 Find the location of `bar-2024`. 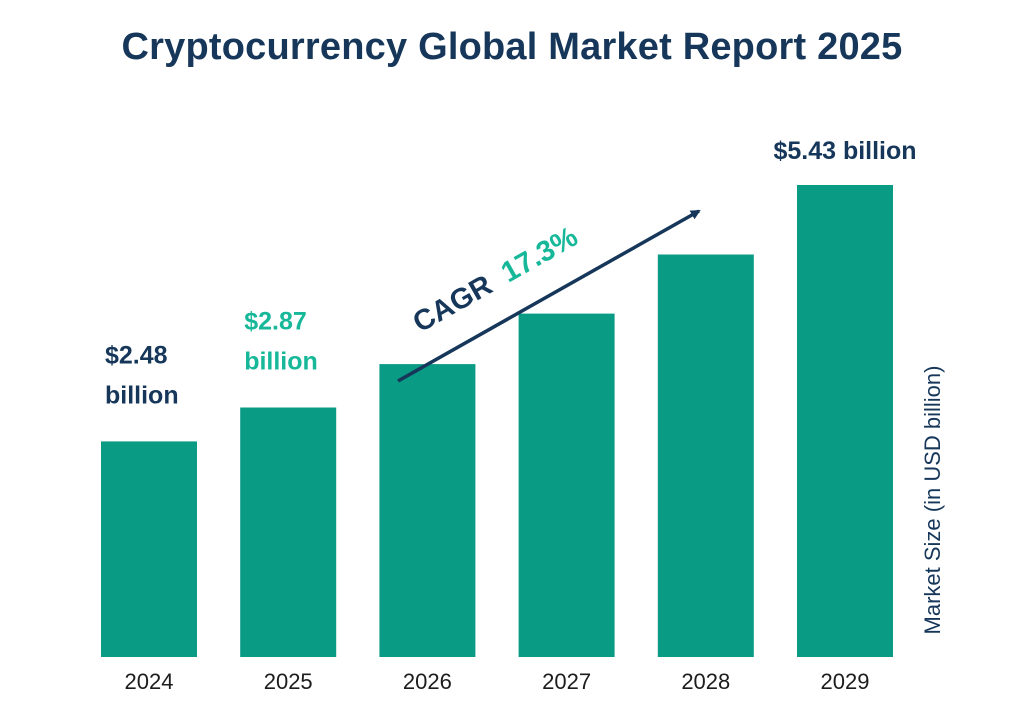

bar-2024 is located at coordinates (149, 549).